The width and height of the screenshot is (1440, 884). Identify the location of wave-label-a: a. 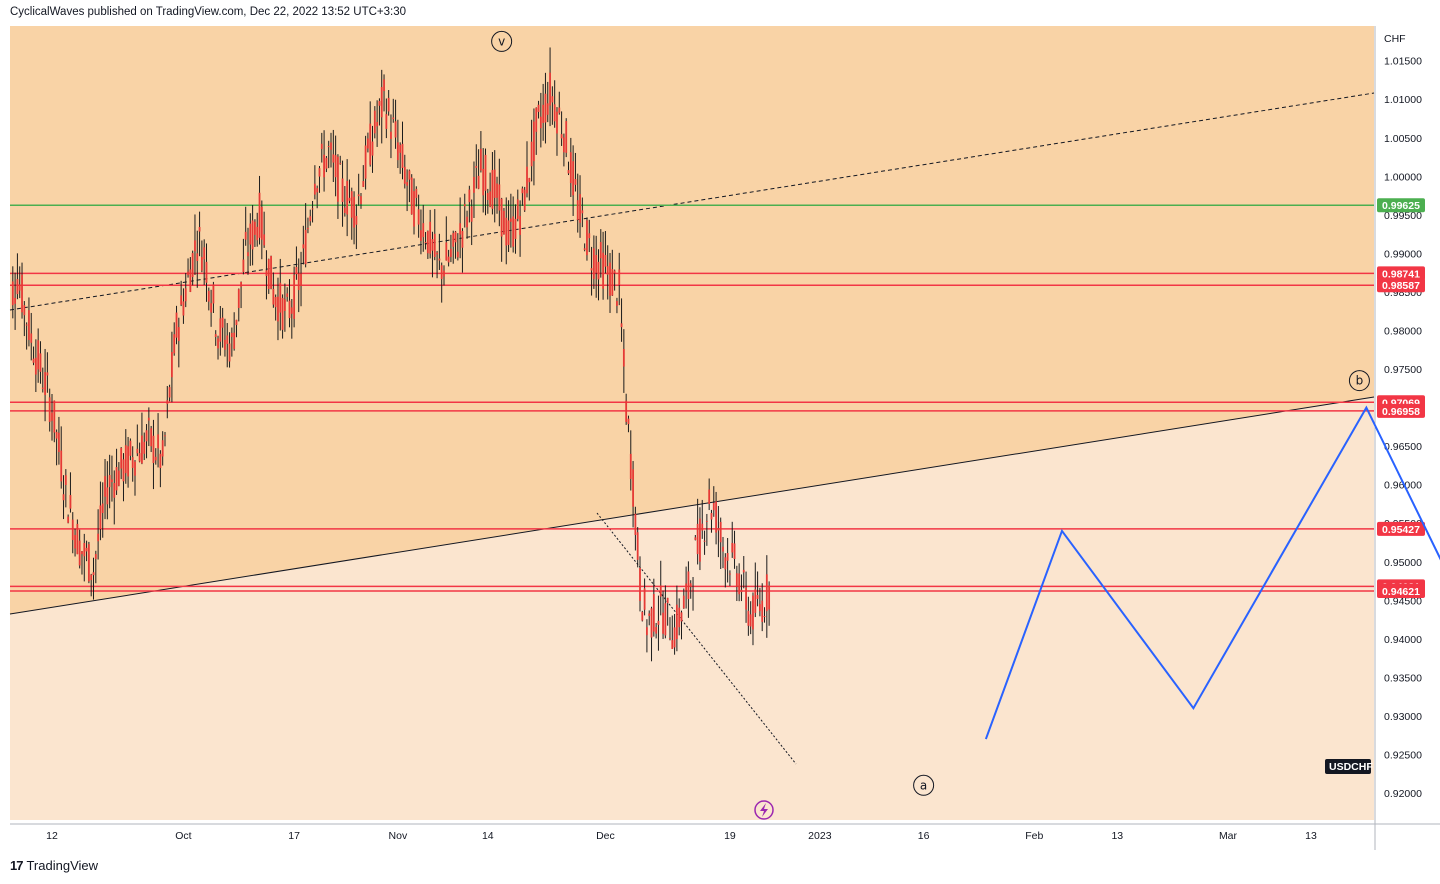
(923, 785).